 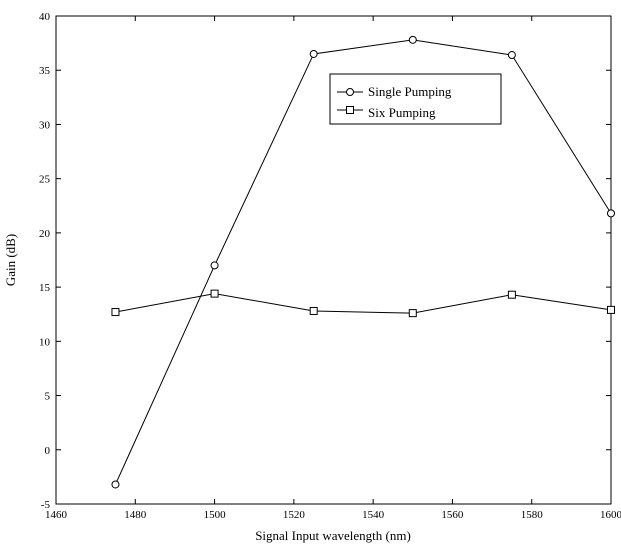 What do you see at coordinates (45, 17) in the screenshot?
I see `y-tick-label: 40` at bounding box center [45, 17].